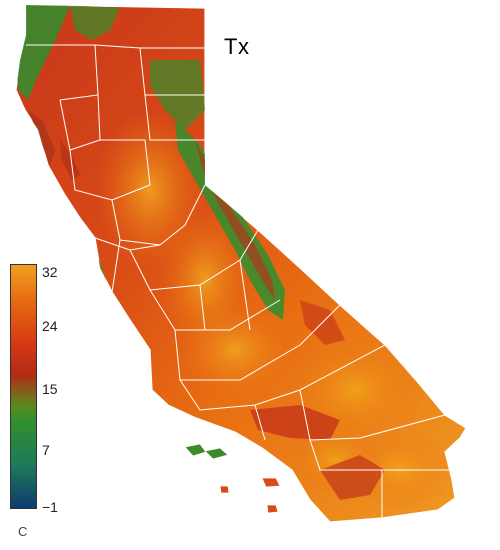 This screenshot has height=550, width=500. I want to click on temperature-colorbar, so click(23, 386).